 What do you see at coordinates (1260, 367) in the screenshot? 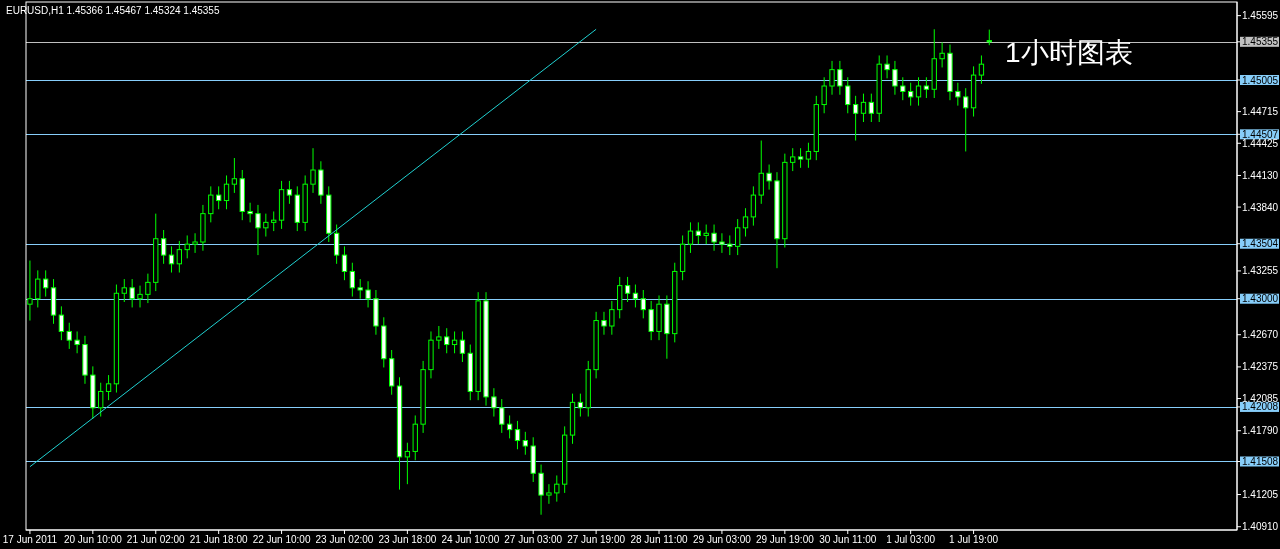
I see `y-tick-label: 1.42375` at bounding box center [1260, 367].